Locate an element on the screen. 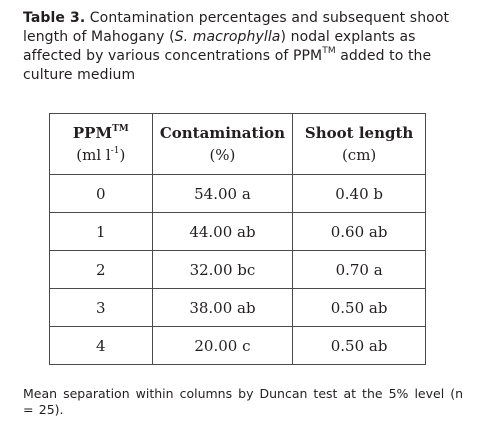 The image size is (484, 438). cell-ppm: 0 is located at coordinates (101, 193).